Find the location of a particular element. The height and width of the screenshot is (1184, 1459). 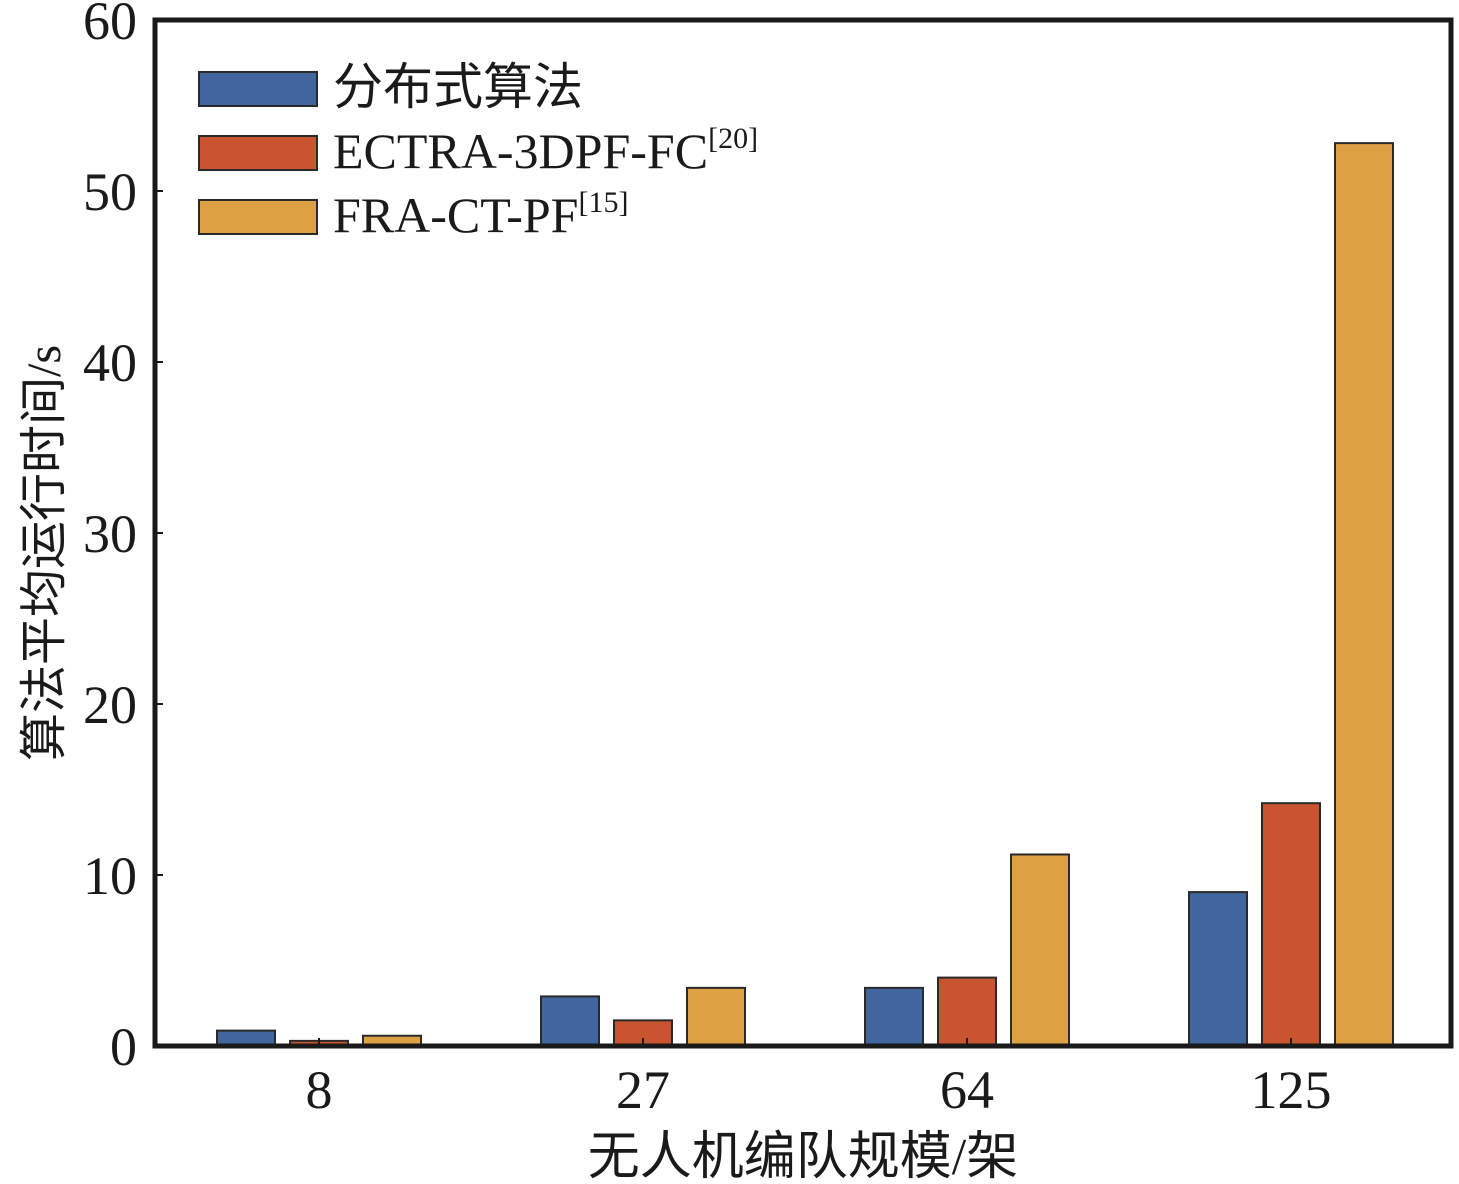

legend-label-text: 分布式算法 is located at coordinates (458, 87).